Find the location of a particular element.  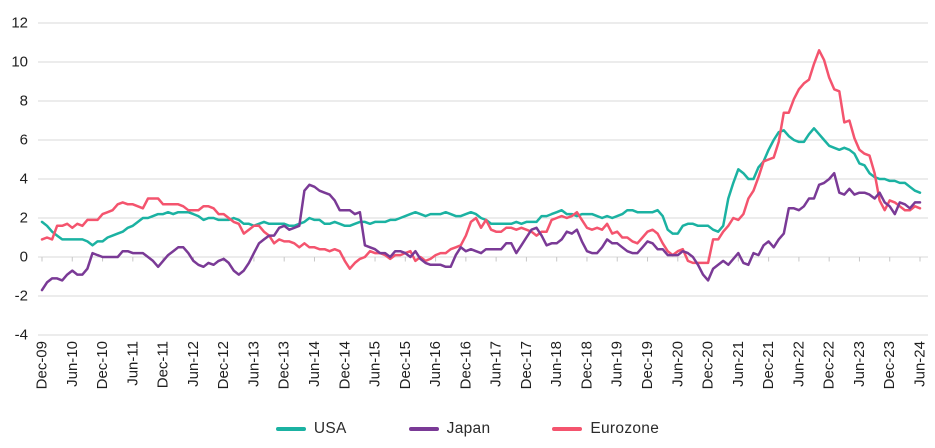

x-axis-tick-label: Dec-12 is located at coordinates (223, 365).